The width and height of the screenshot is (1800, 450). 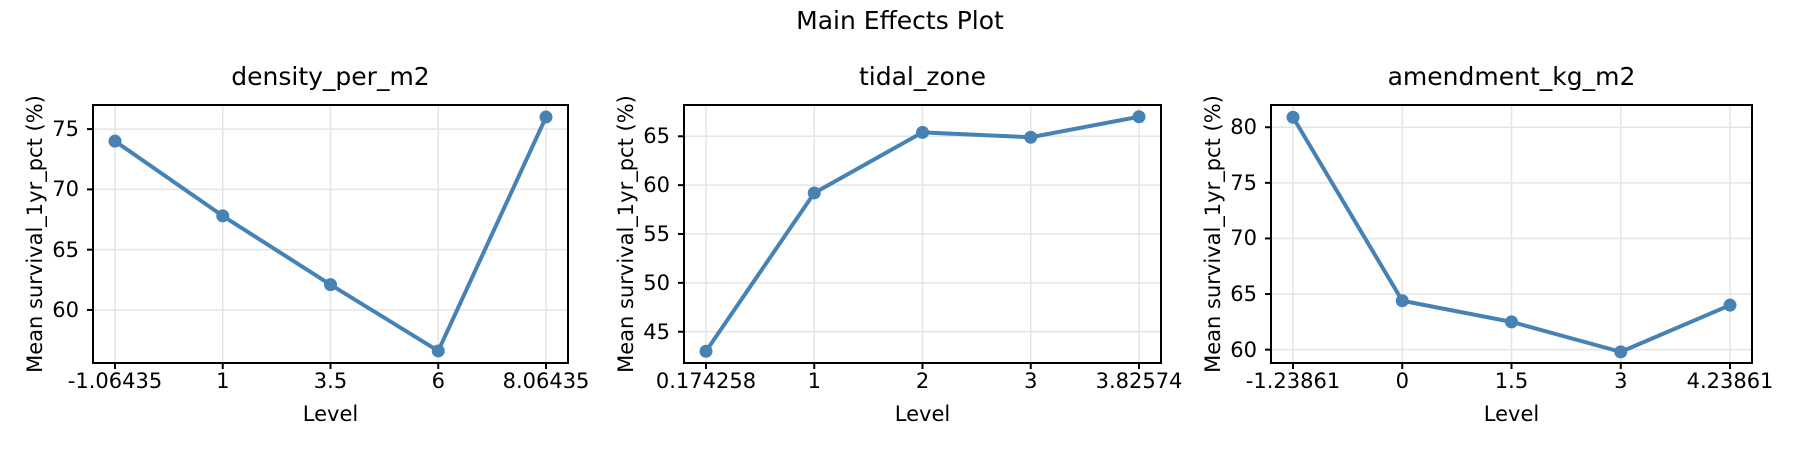 I want to click on x-tick-label: 0.174258, so click(x=706, y=381).